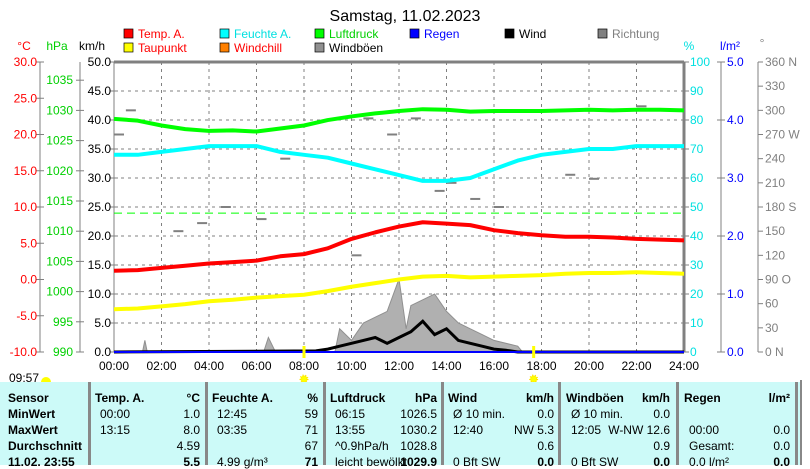 Image resolution: width=810 pixels, height=469 pixels. I want to click on temp-series, so click(399, 246).